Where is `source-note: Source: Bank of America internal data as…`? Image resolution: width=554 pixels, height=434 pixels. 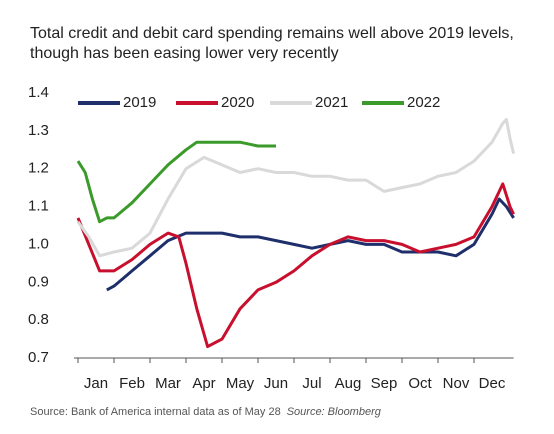
source-note: Source: Bank of America internal data as… is located at coordinates (206, 412).